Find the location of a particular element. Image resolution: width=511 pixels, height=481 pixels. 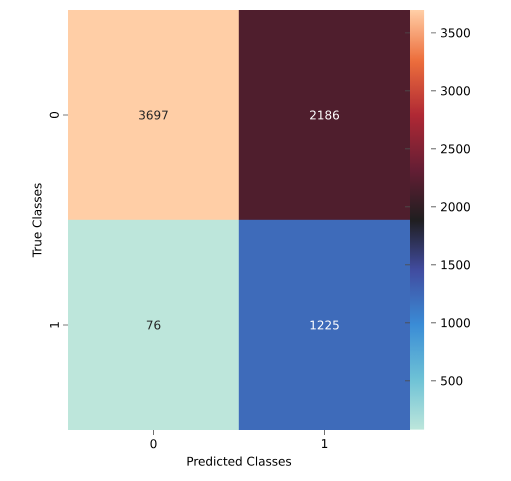

x-axis-title: Predicted Classes is located at coordinates (240, 461).